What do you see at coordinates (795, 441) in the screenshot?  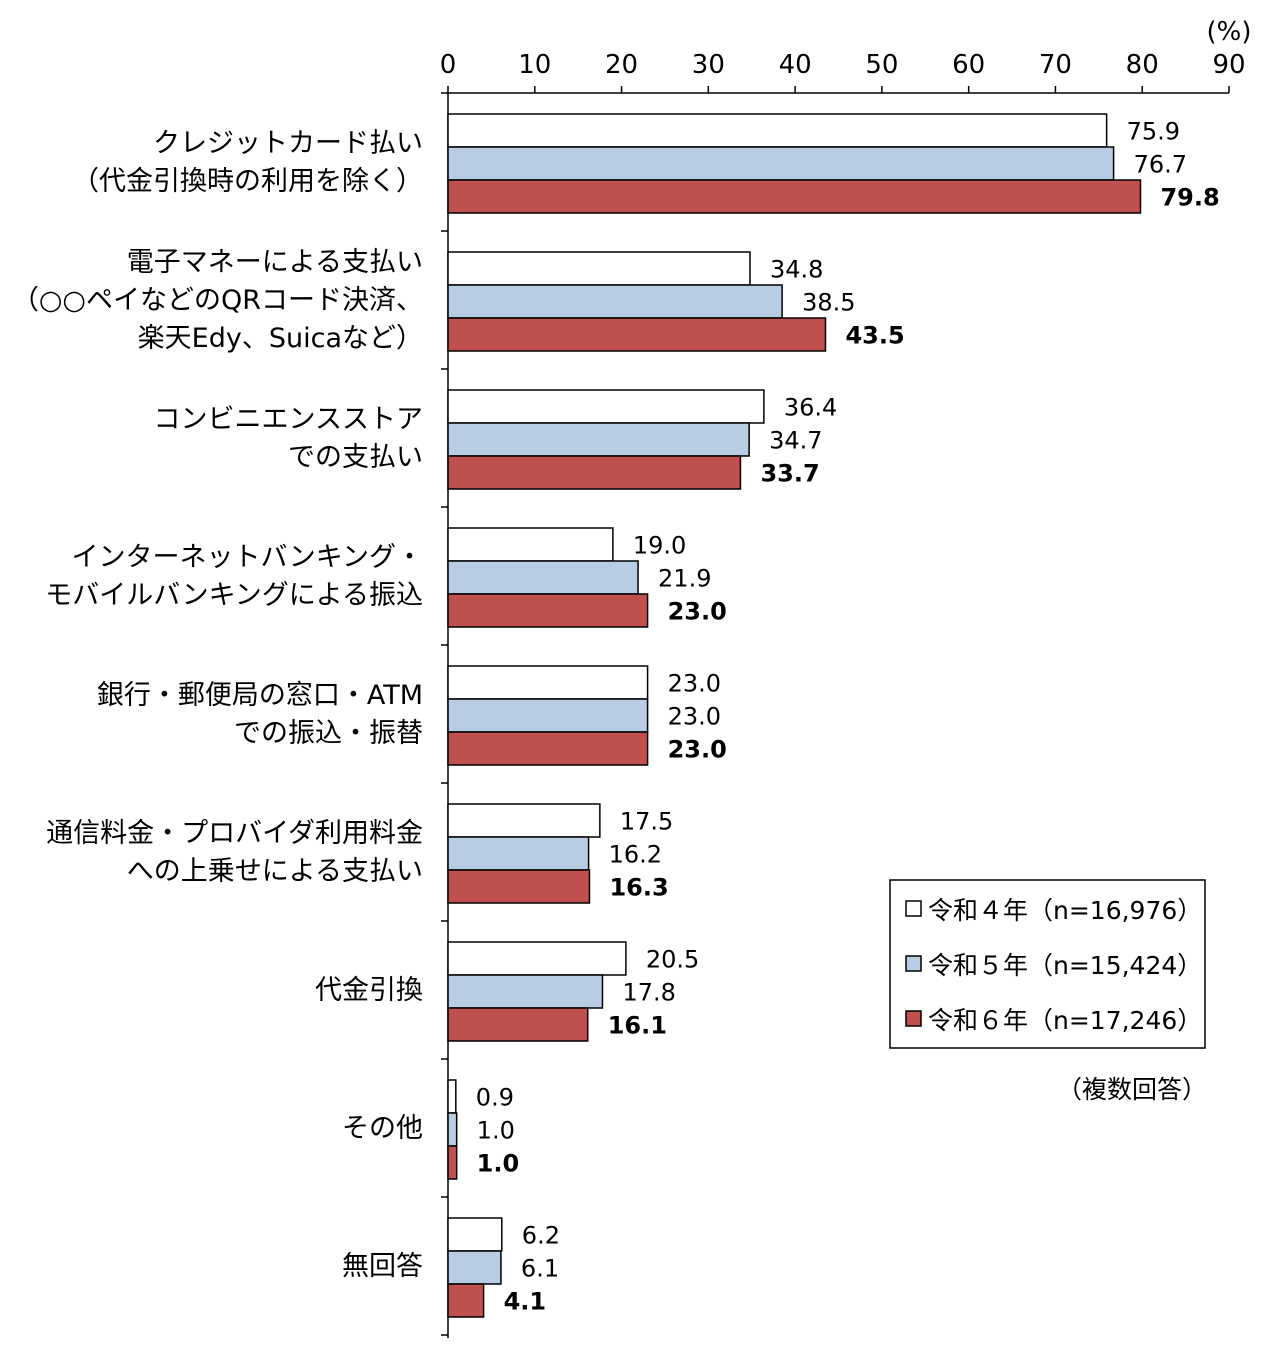 I see `value-label: 34.7` at bounding box center [795, 441].